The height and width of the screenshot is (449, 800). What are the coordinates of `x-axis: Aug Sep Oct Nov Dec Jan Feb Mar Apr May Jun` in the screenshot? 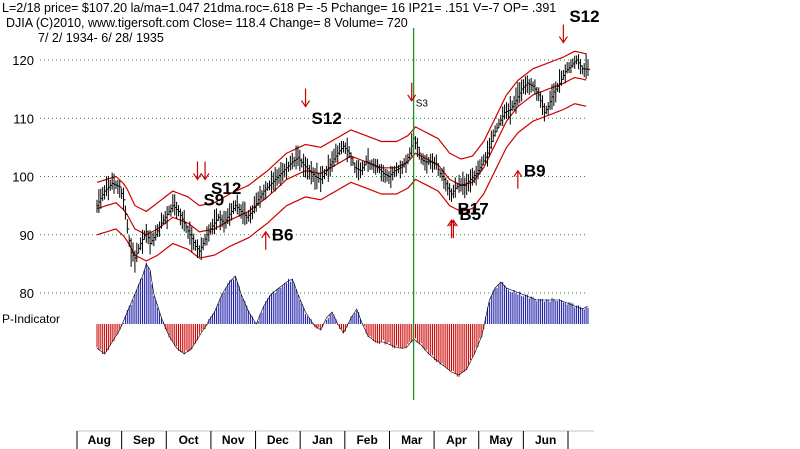 It's located at (335, 439).